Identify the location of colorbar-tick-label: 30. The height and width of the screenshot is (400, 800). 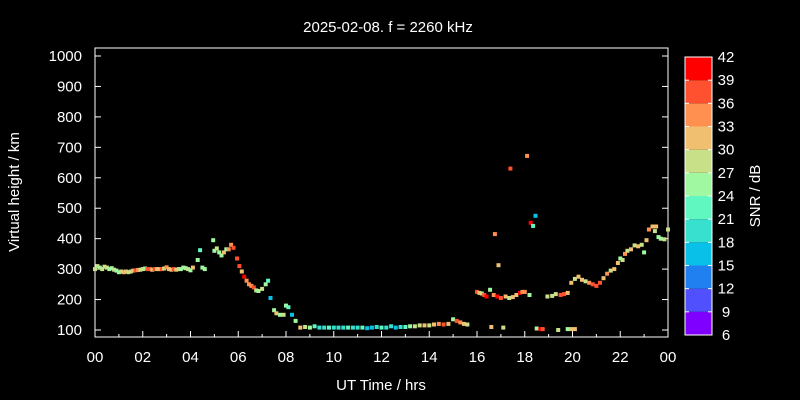
(726, 150).